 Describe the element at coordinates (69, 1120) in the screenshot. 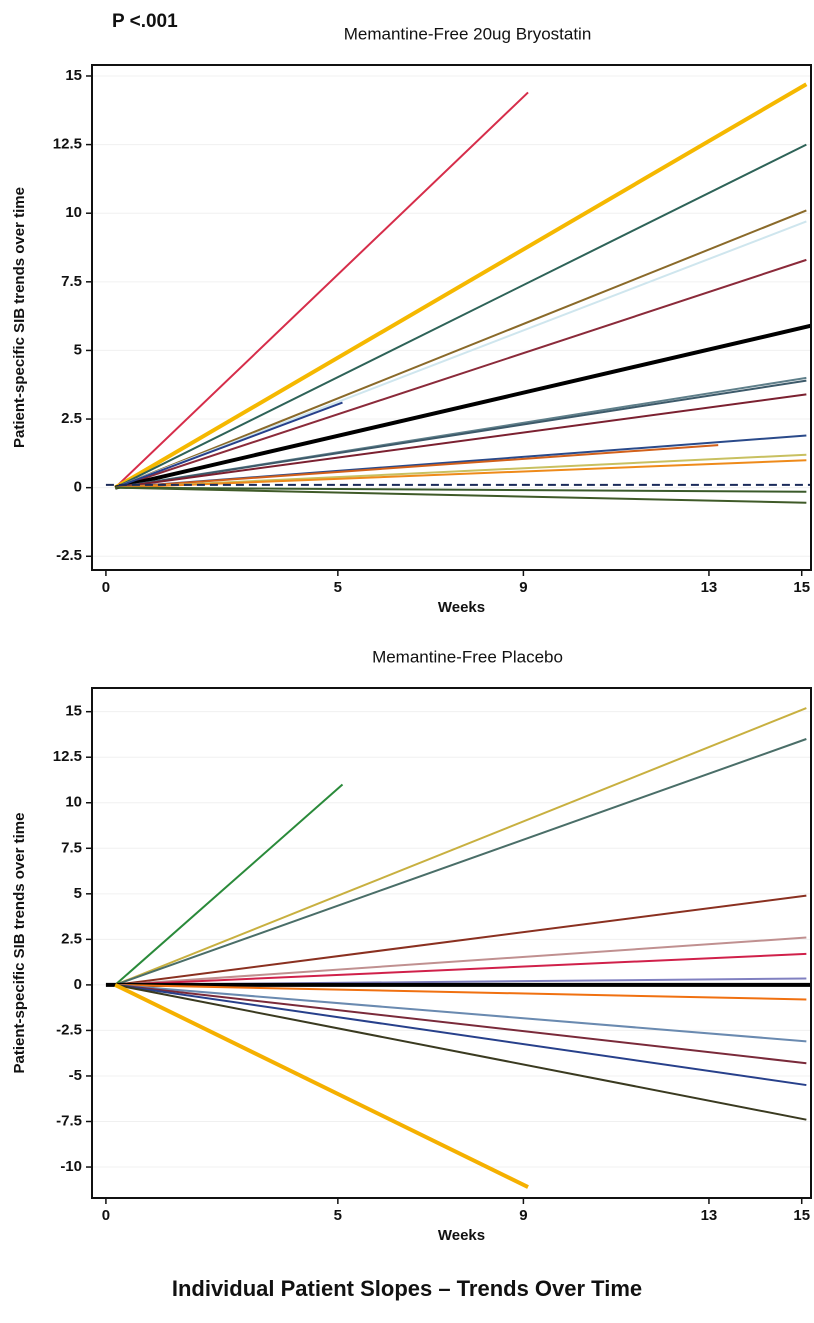

I see `y-tick-label: -7.5` at that location.